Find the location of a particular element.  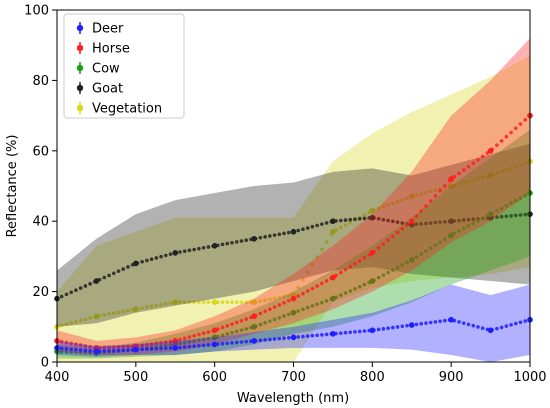

y-tick-label: 80 is located at coordinates (40, 81).